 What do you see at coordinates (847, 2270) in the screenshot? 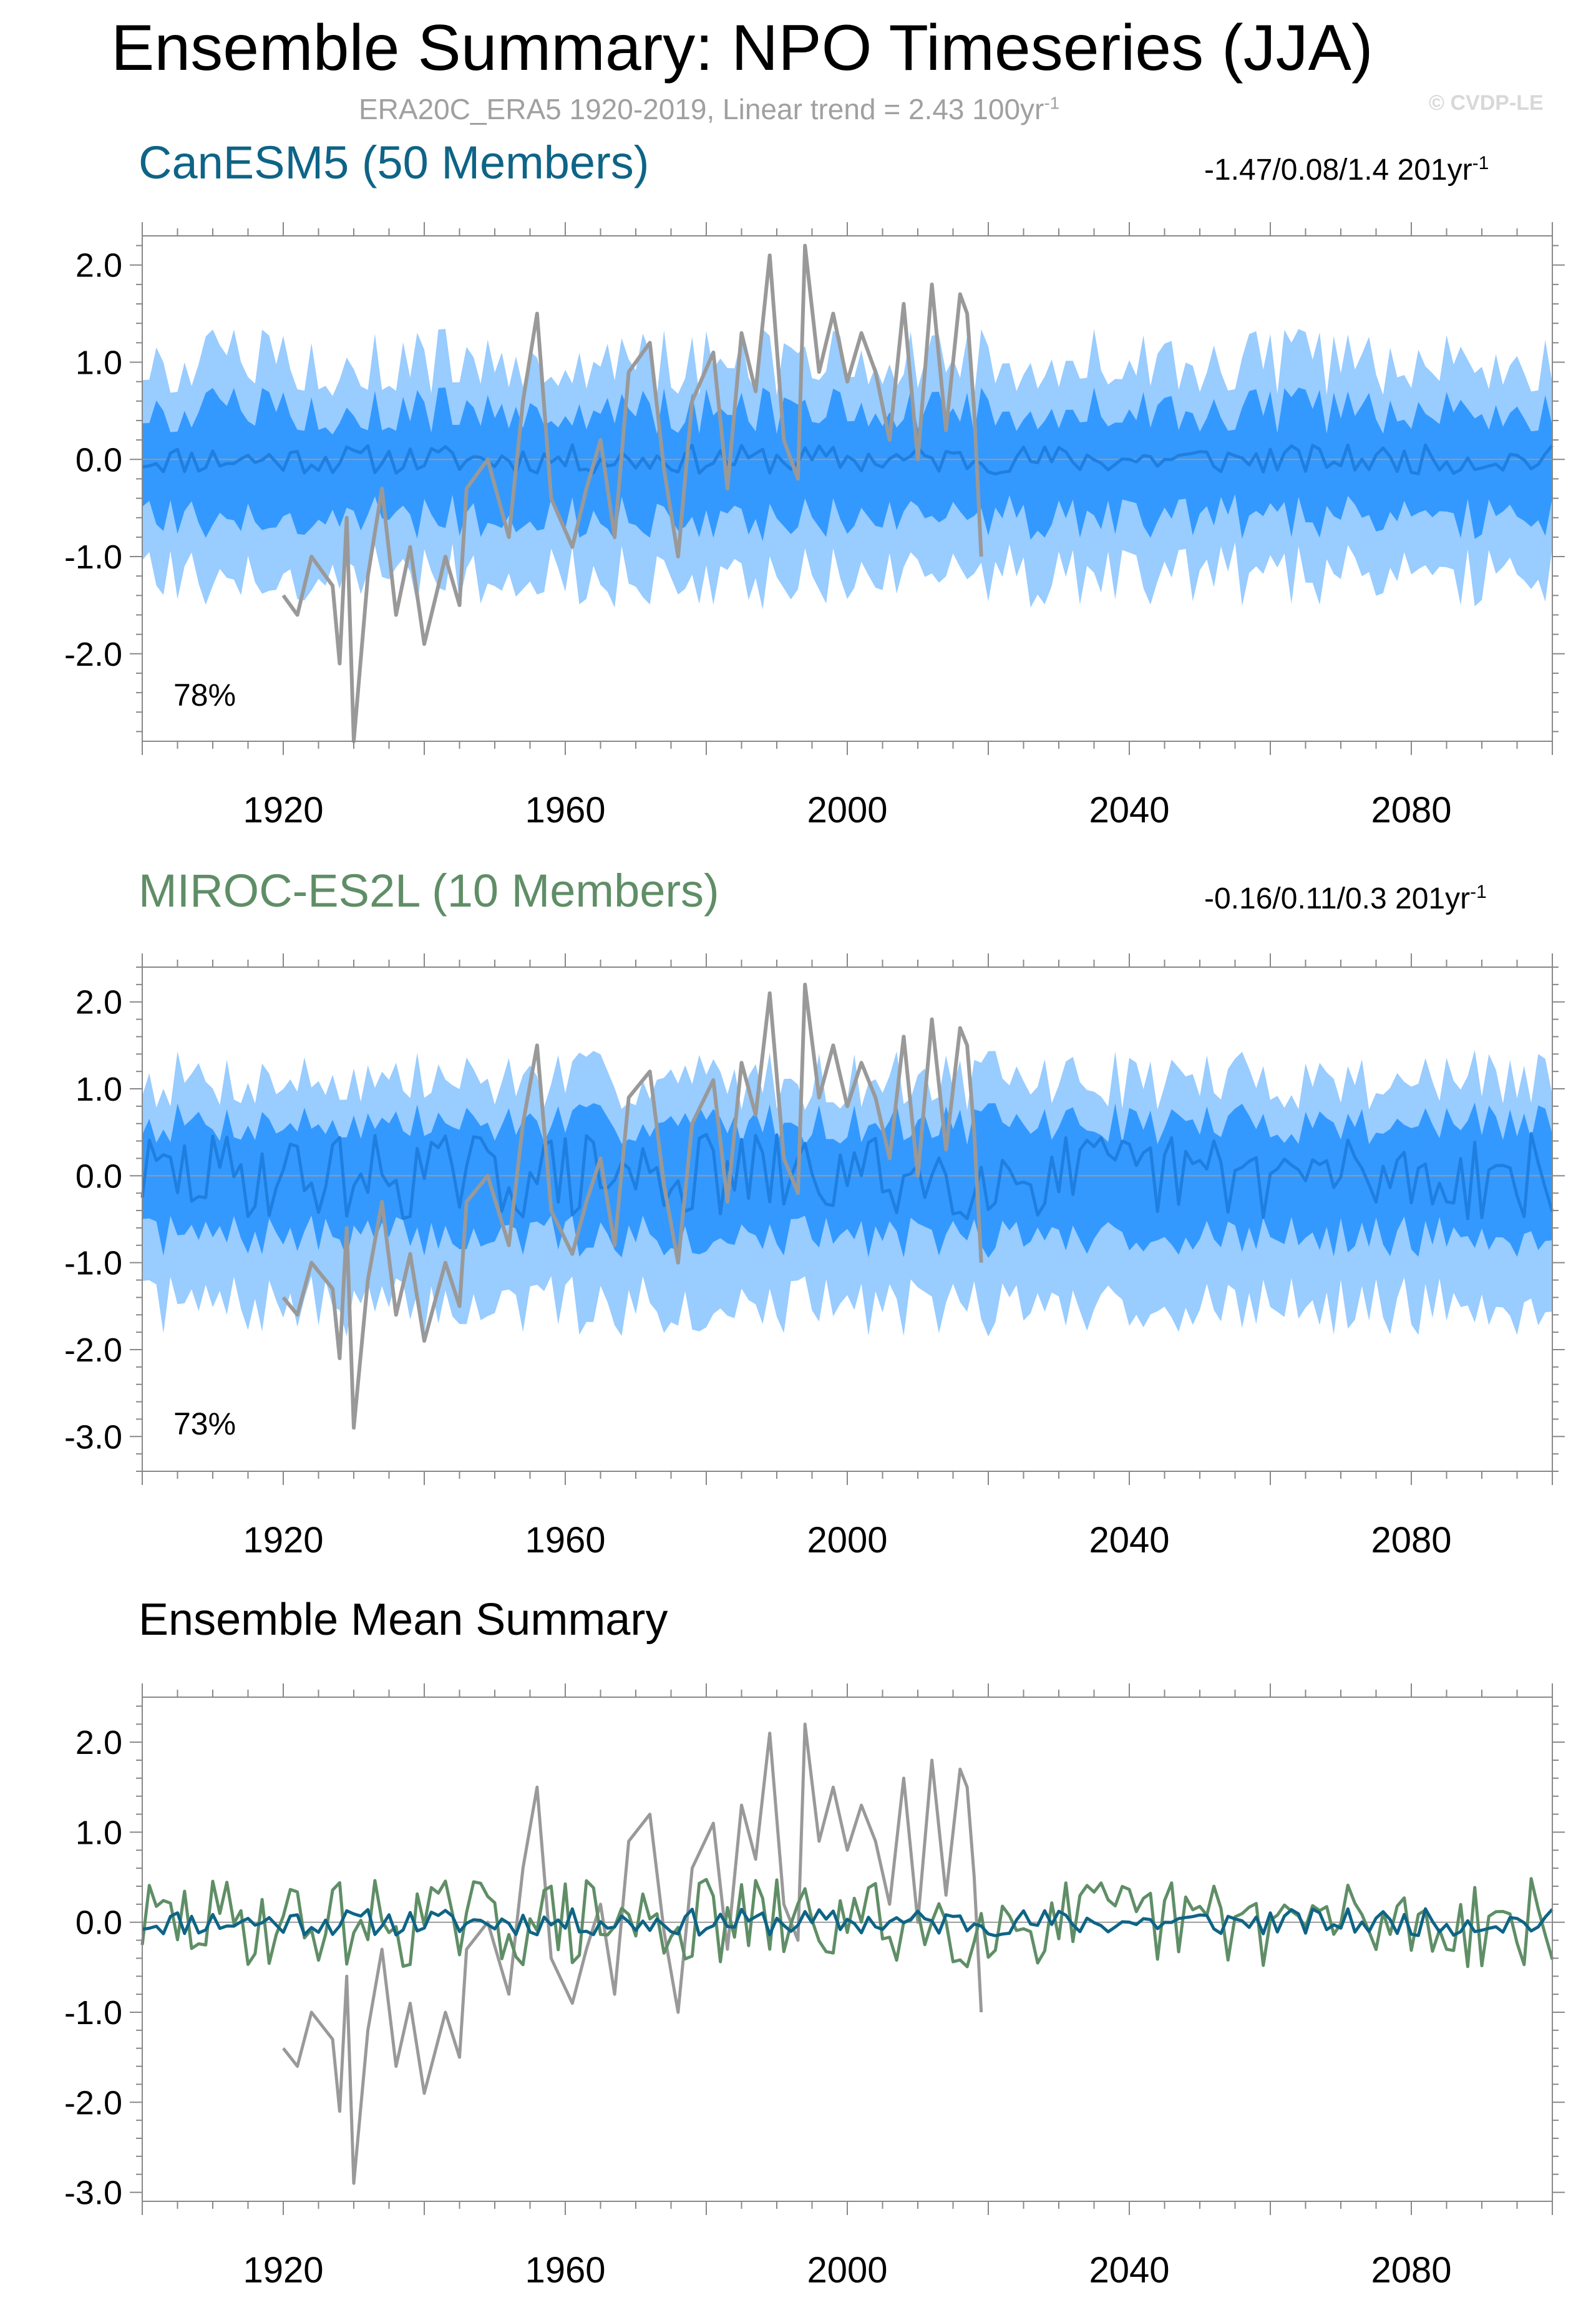
I see `summary-xtick-label: 2000` at bounding box center [847, 2270].